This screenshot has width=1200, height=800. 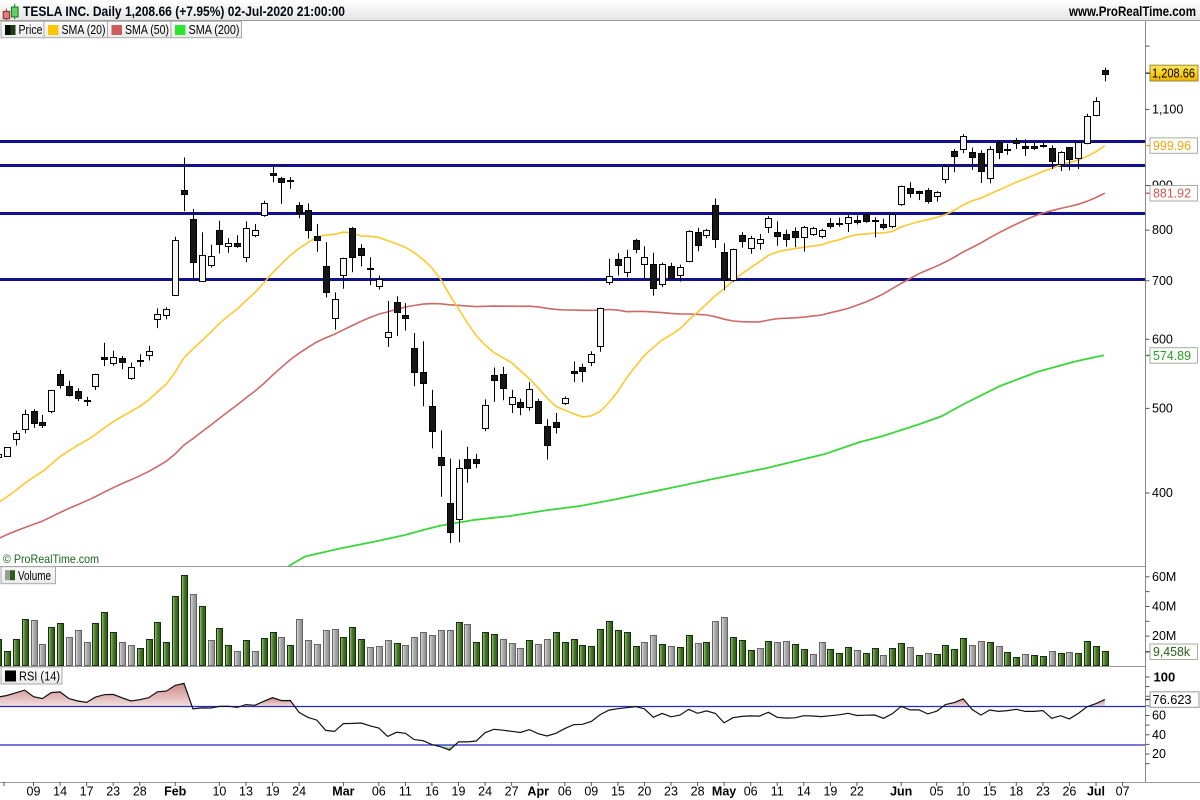 What do you see at coordinates (34, 576) in the screenshot?
I see `svg-text: Volume` at bounding box center [34, 576].